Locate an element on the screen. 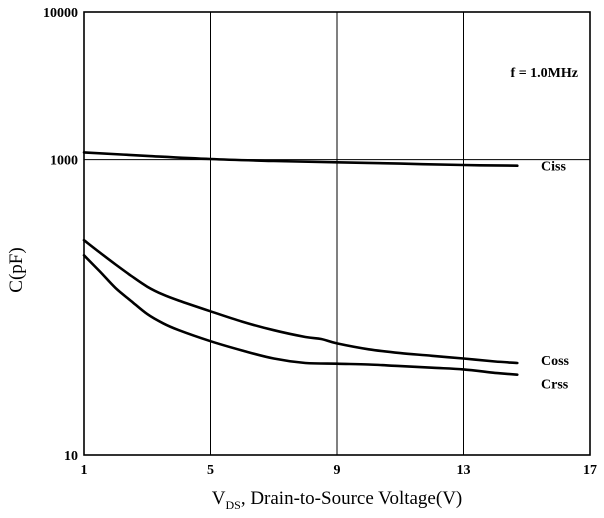 This screenshot has width=604, height=518. y-axis-title: C(pF) is located at coordinates (16, 269).